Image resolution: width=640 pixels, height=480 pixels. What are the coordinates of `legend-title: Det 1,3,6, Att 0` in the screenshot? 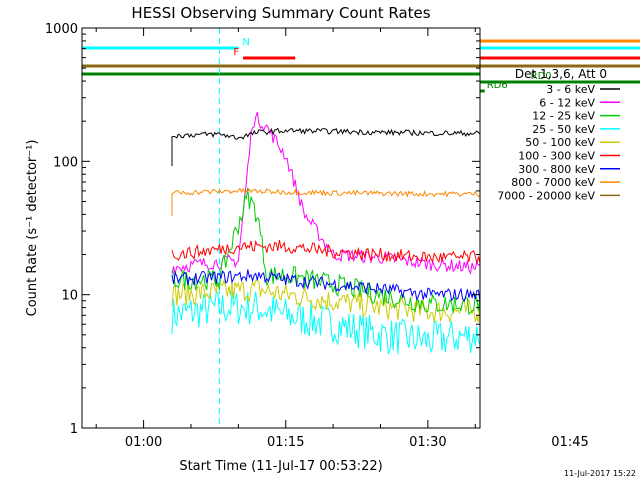 It's located at (561, 74).